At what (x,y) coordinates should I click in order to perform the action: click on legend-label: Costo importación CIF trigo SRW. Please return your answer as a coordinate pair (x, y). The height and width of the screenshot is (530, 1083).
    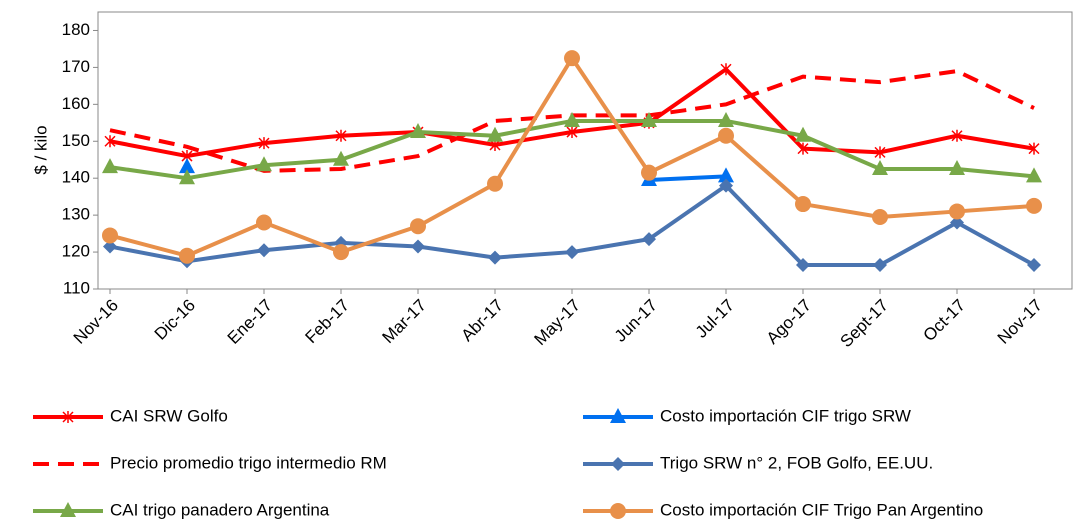
    Looking at the image, I should click on (785, 415).